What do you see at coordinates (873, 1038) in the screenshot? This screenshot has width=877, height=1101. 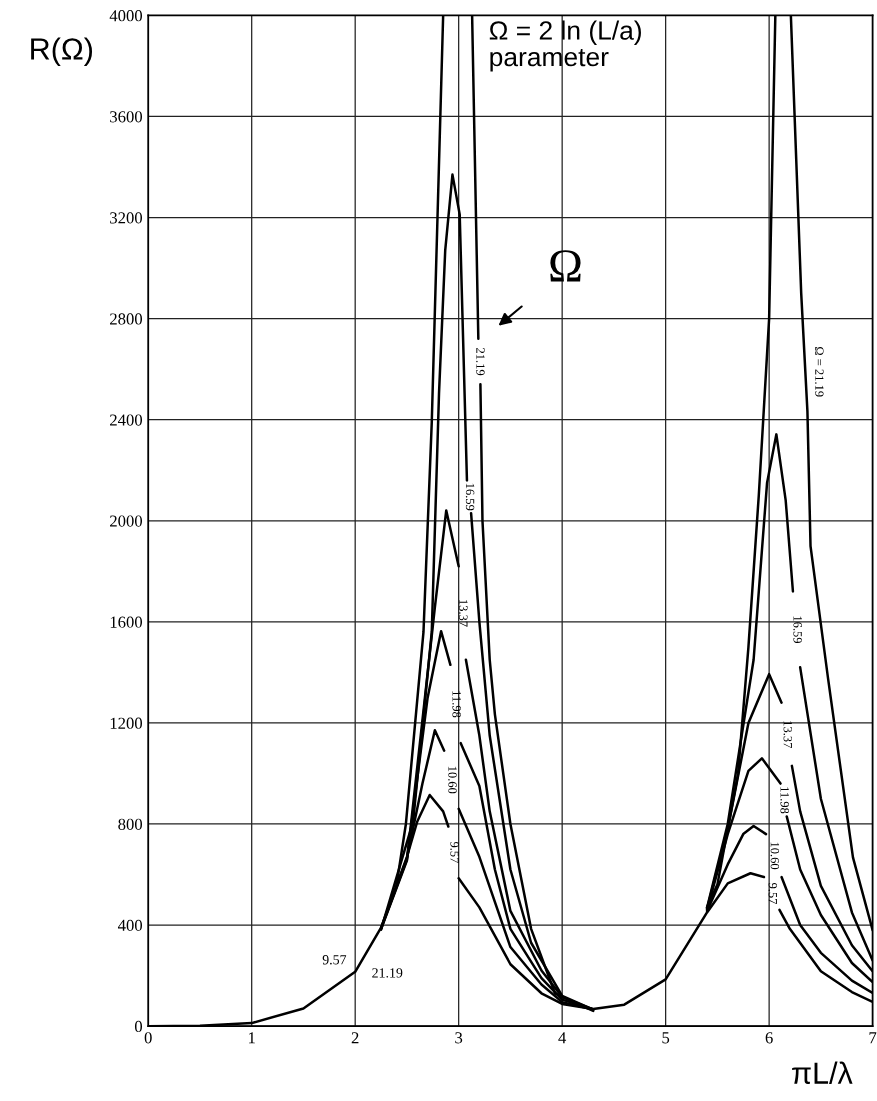 I see `x-tick-label: 7` at bounding box center [873, 1038].